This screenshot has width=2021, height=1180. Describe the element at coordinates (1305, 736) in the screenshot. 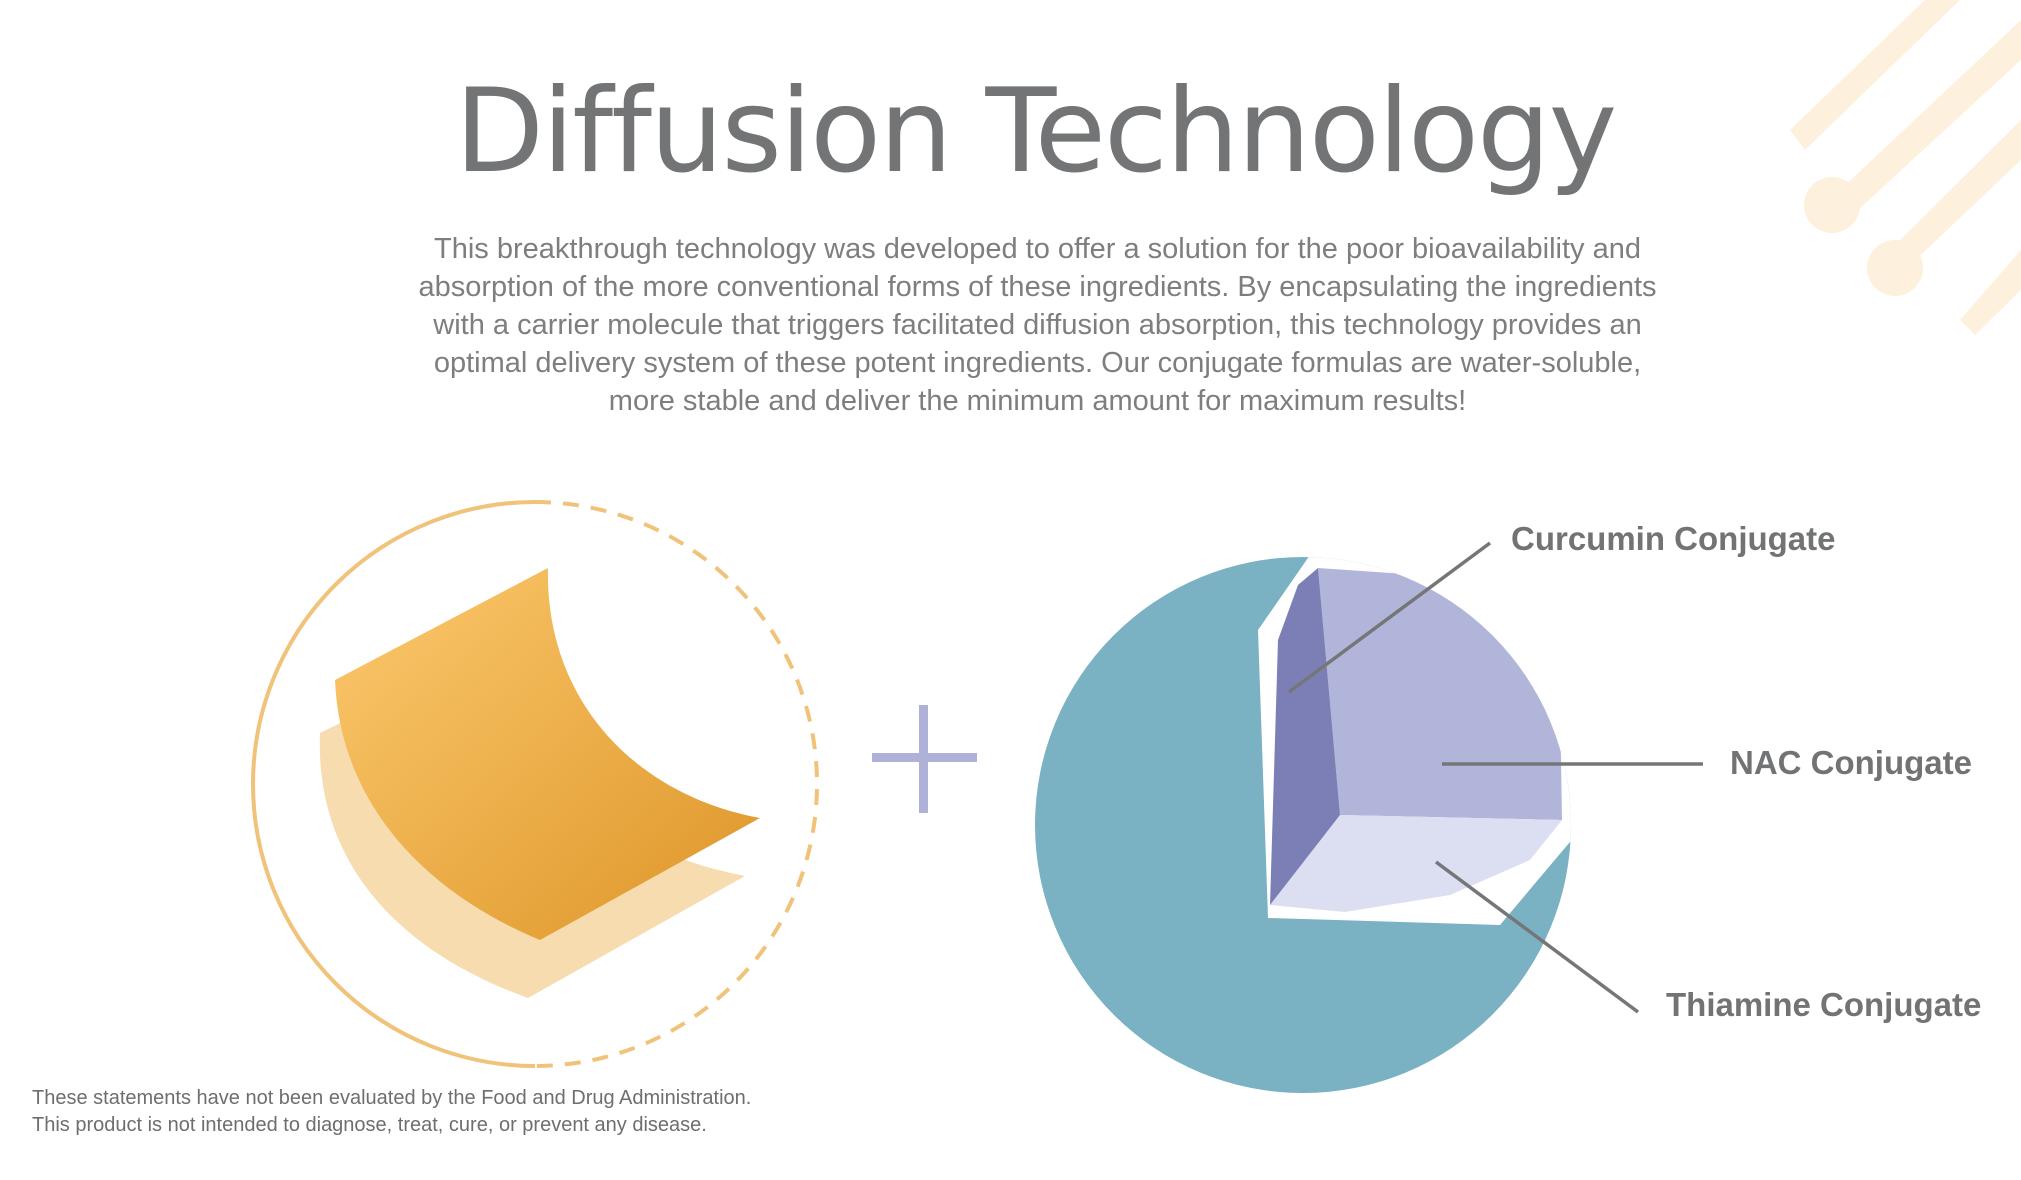

I see `wedge-left-face` at that location.